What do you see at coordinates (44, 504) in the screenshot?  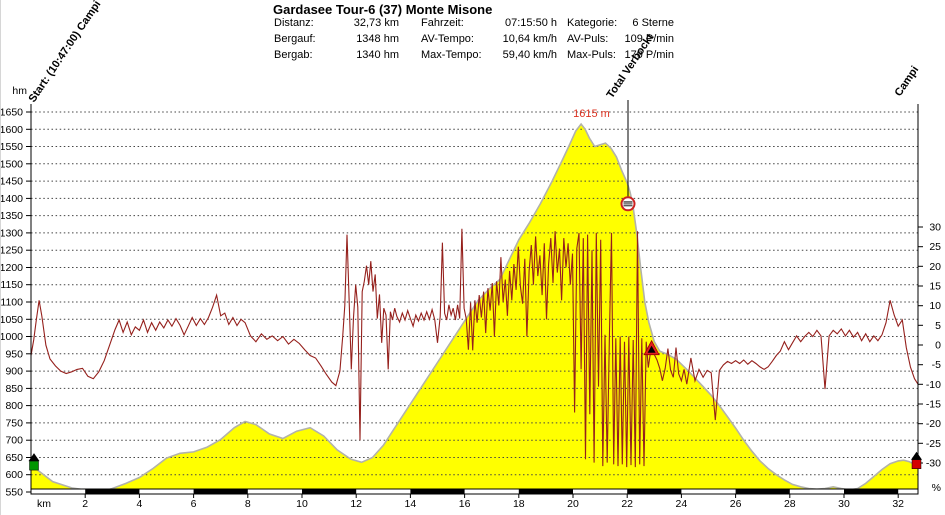 I see `x-axis-unit: km` at bounding box center [44, 504].